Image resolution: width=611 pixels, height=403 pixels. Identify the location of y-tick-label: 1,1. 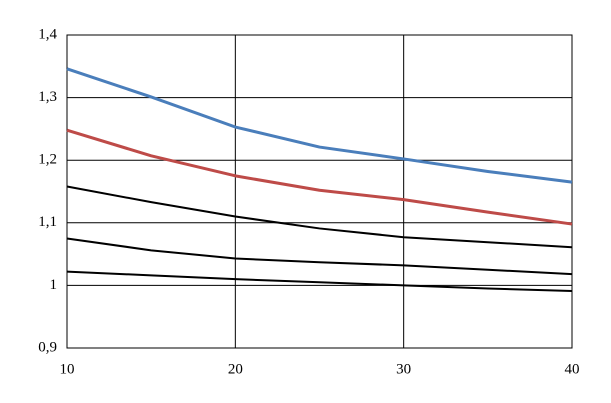
(47, 222).